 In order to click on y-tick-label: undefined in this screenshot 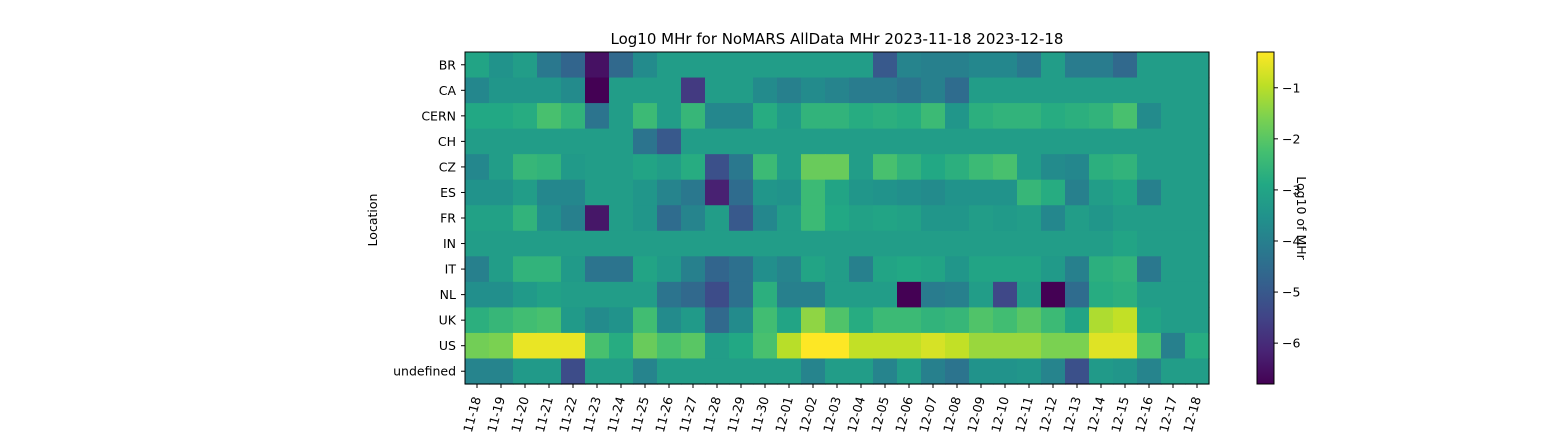, I will do `click(424, 371)`.